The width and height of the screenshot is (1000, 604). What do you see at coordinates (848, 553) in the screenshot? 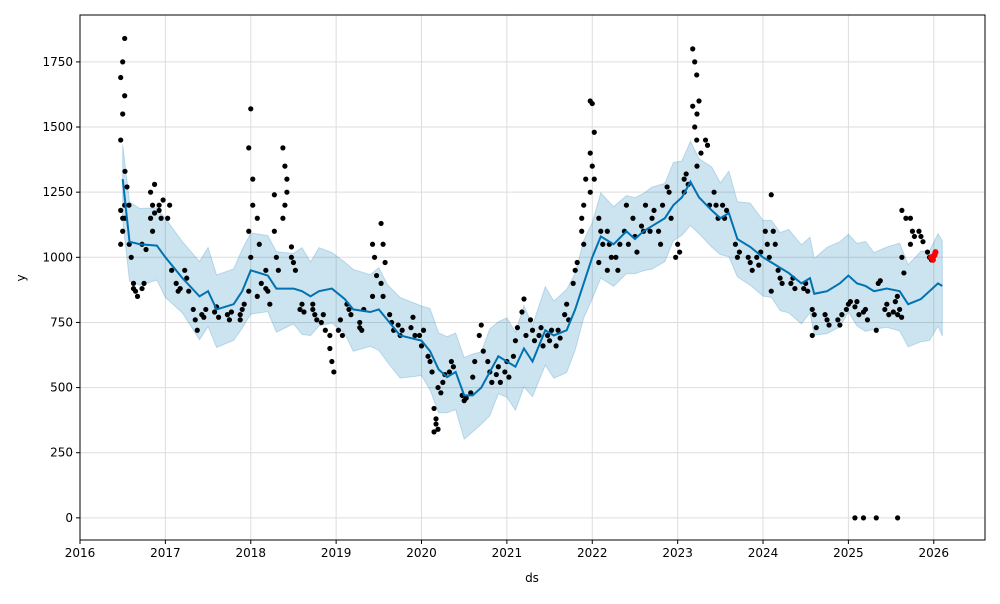
I see `x-tick-label: 2025` at bounding box center [848, 553].